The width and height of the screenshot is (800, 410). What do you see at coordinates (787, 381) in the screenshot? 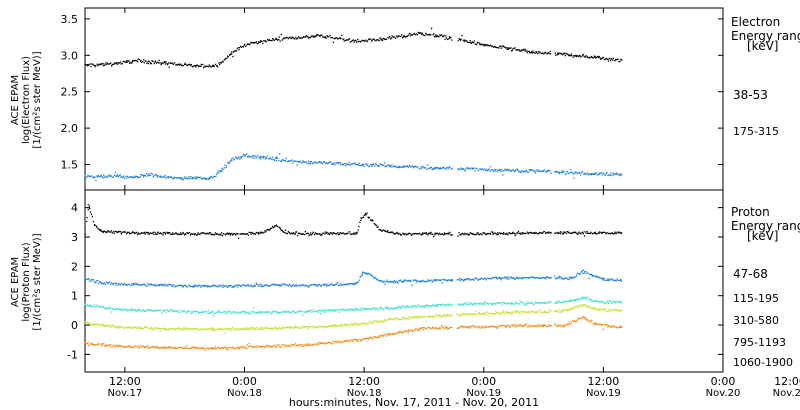
I see `x-tick-time-label-6: 12:00` at bounding box center [787, 381].